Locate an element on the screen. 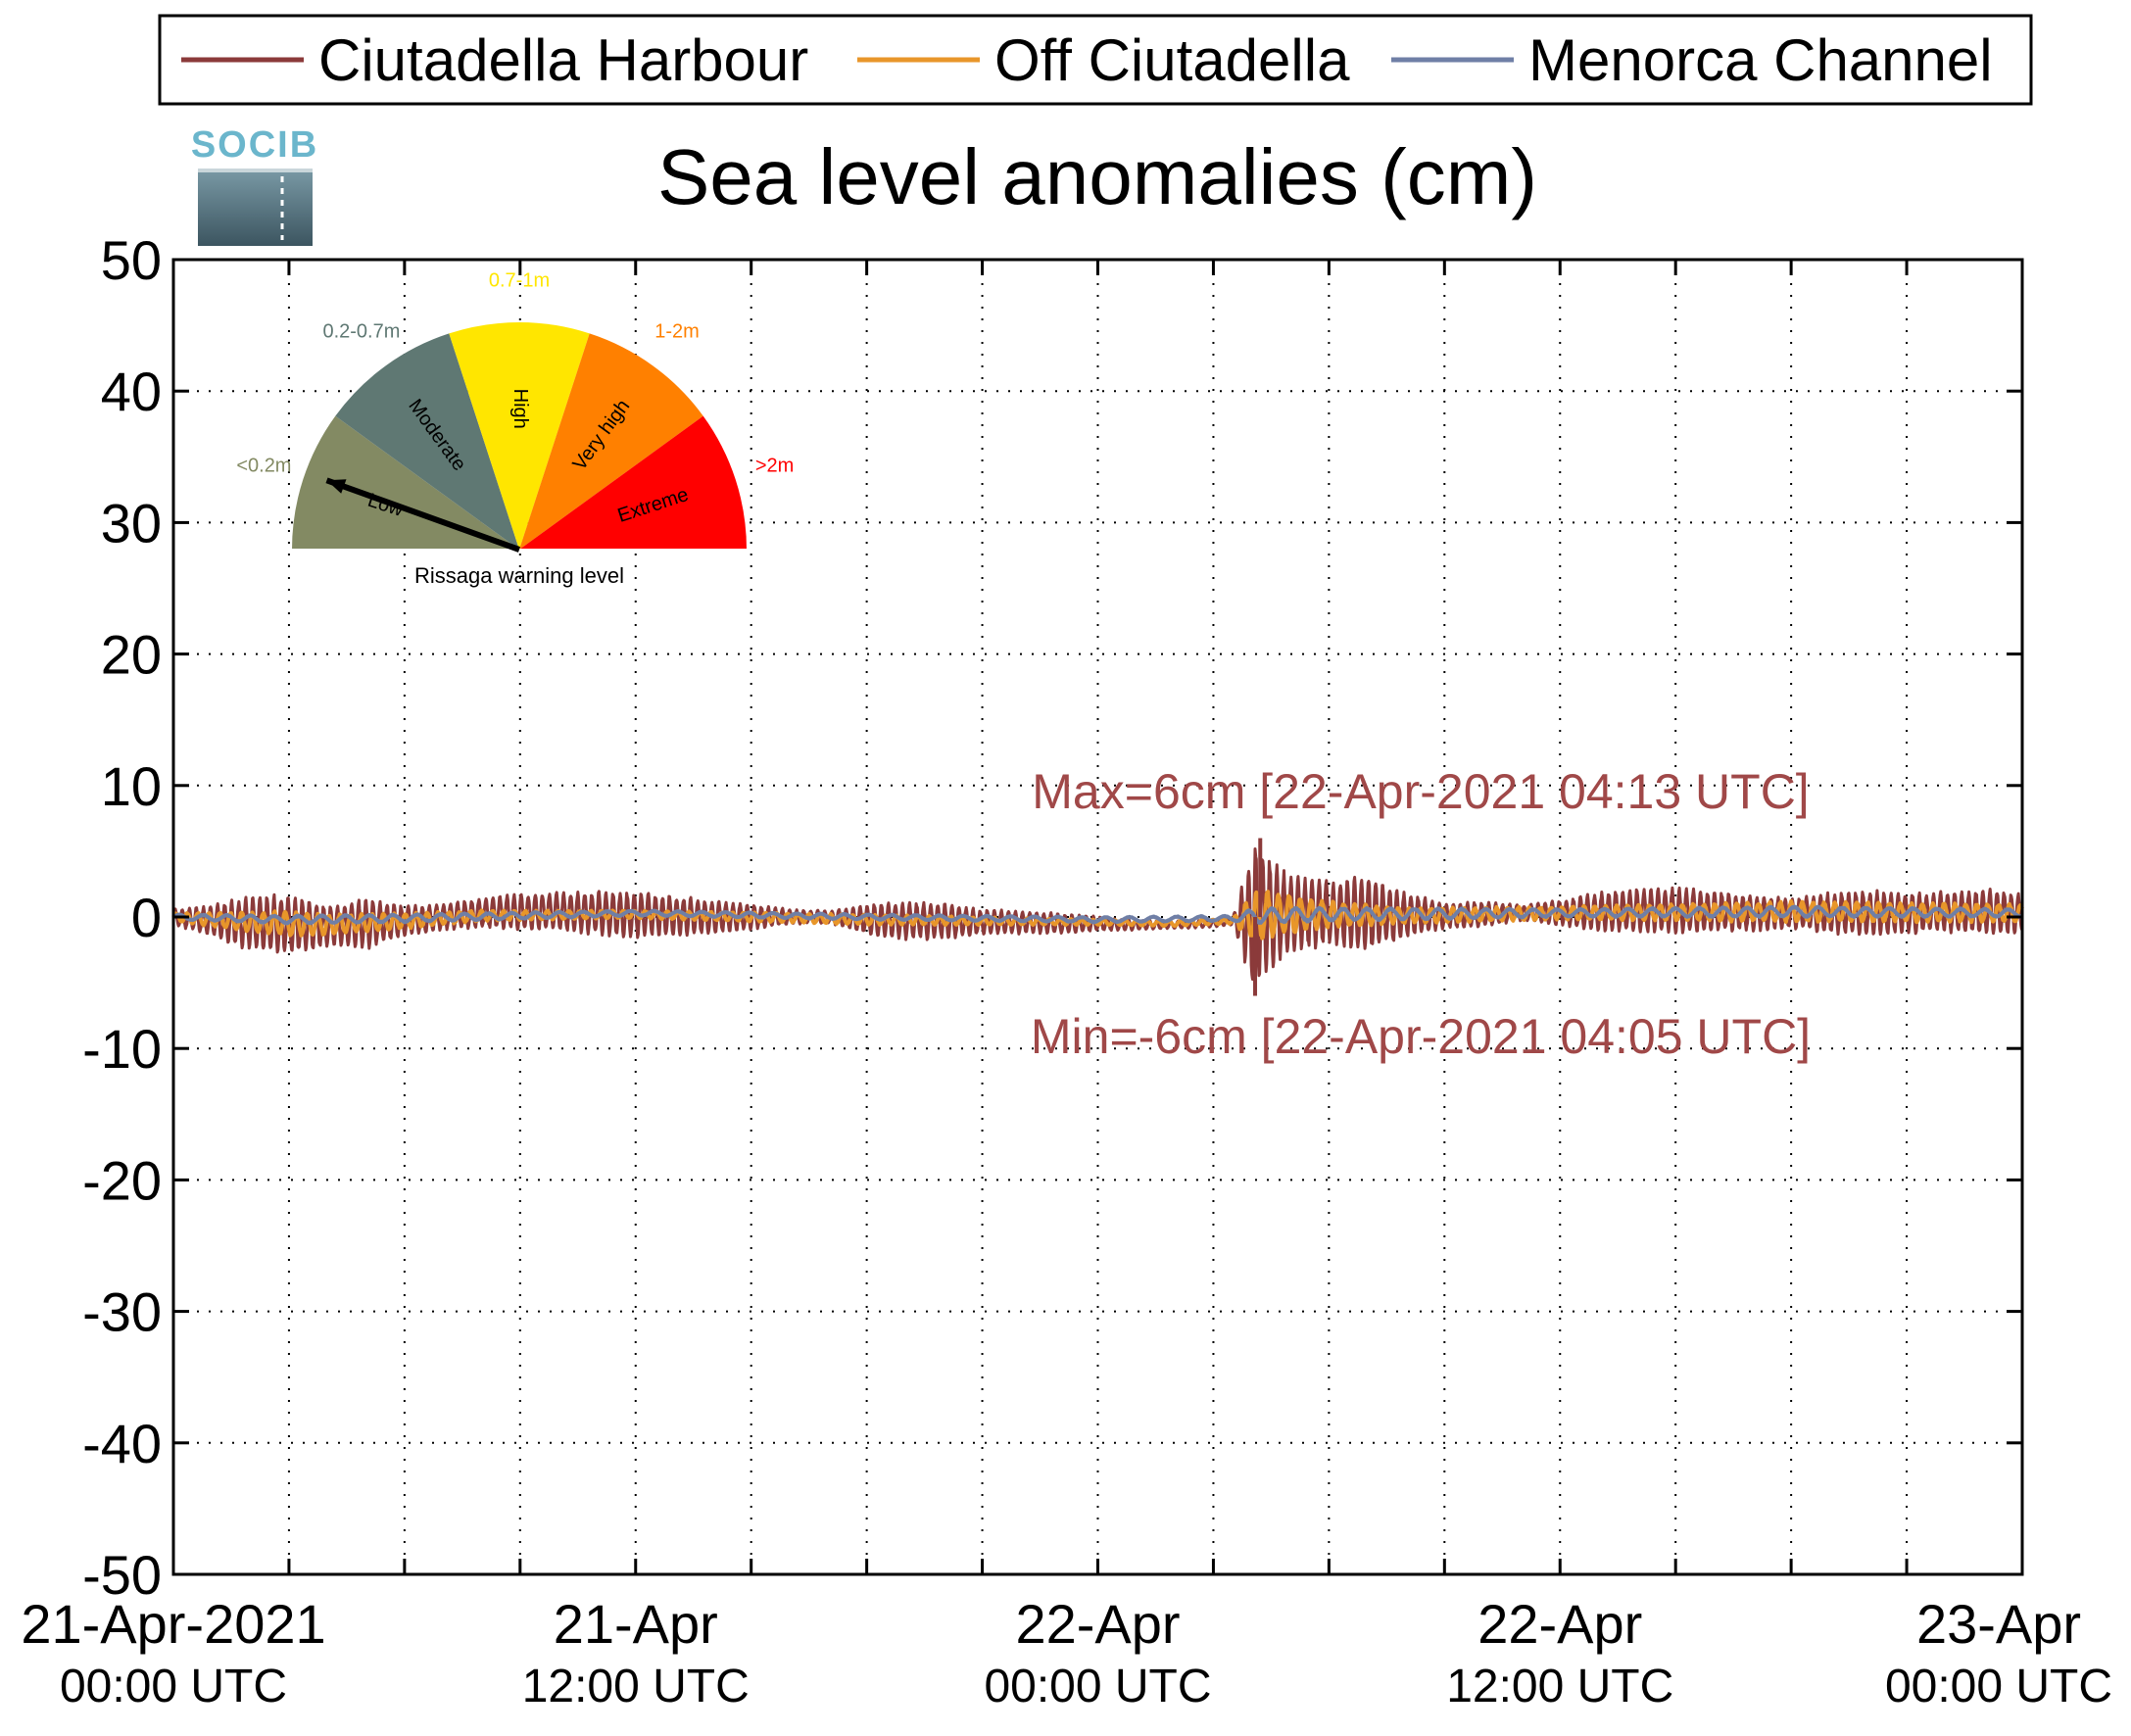 This screenshot has width=2131, height=1736. y-tick-label: 0 is located at coordinates (147, 918).